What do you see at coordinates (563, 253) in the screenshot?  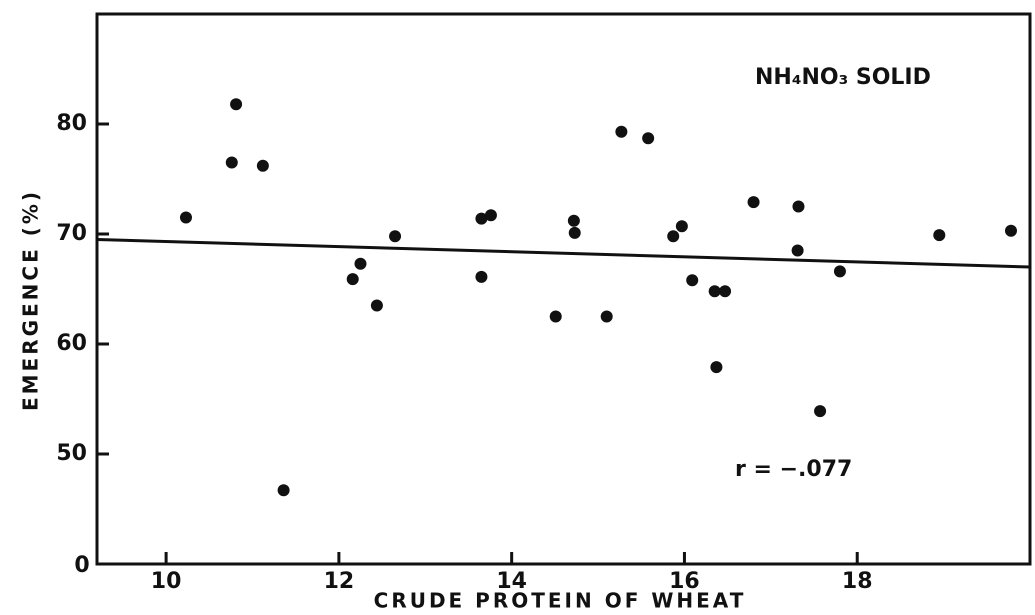 I see `trend-line` at bounding box center [563, 253].